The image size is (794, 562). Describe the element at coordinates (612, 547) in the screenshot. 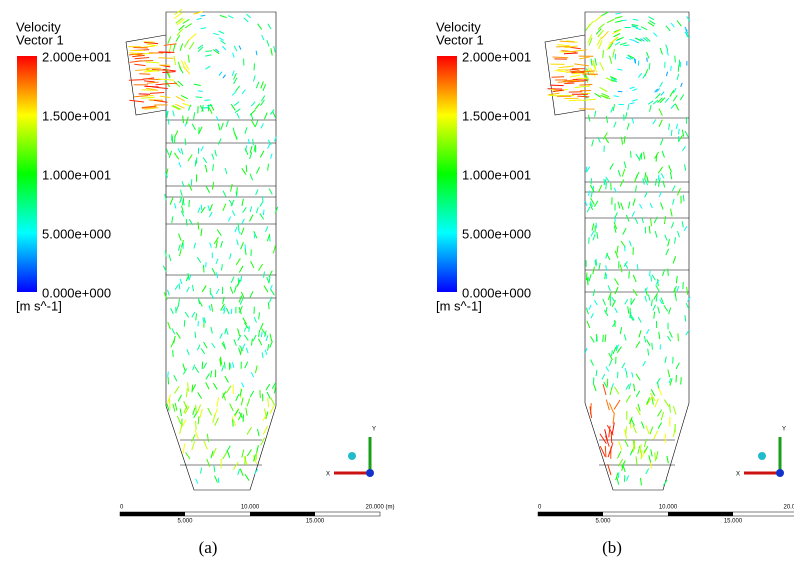

I see `panel-label: (b)` at that location.